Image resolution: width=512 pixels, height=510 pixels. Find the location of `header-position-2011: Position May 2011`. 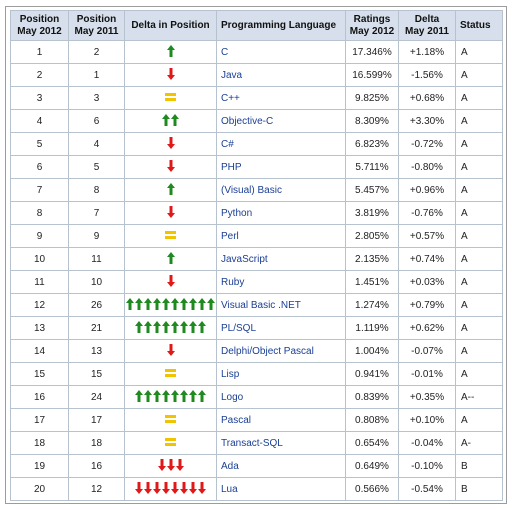

header-position-2011: Position May 2011 is located at coordinates (96, 25).